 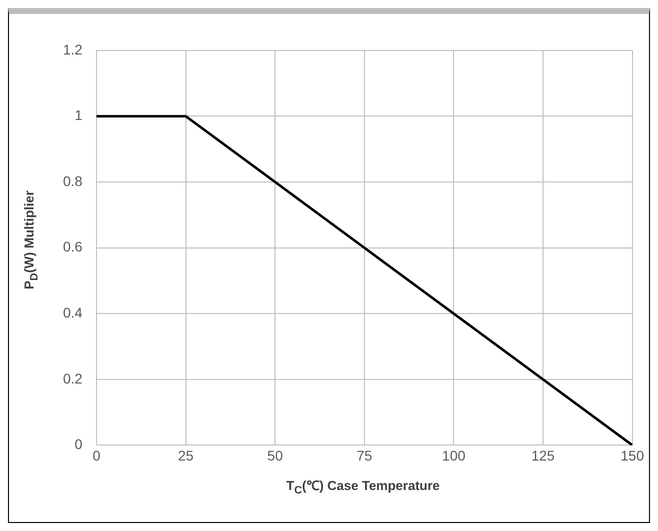 I want to click on y-tick-label: 0.8, so click(x=72, y=180).